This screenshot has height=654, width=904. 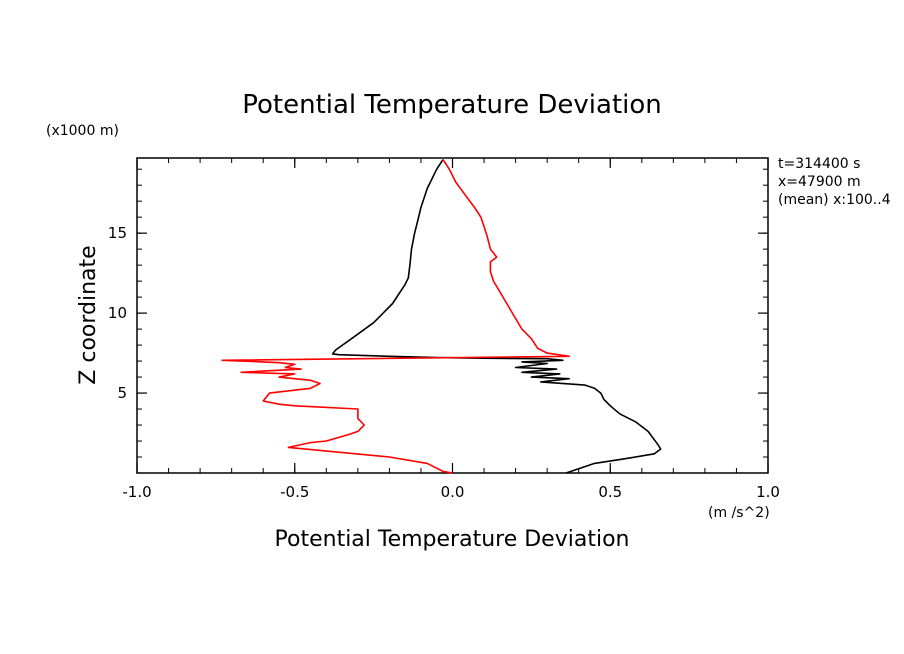 What do you see at coordinates (834, 200) in the screenshot?
I see `annotation-mean: (mean) x:100..4` at bounding box center [834, 200].